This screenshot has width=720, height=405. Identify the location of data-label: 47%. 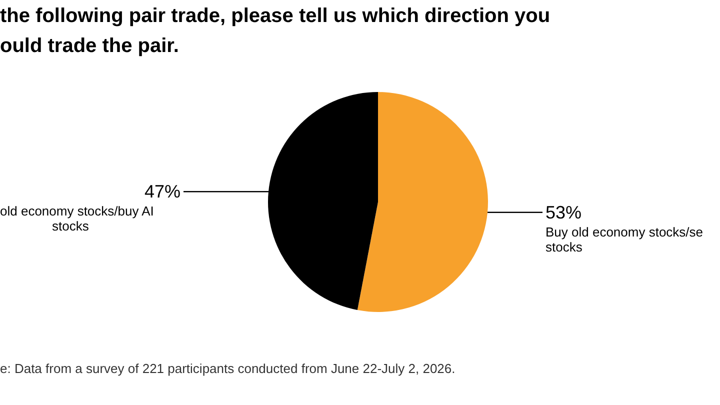
(162, 192).